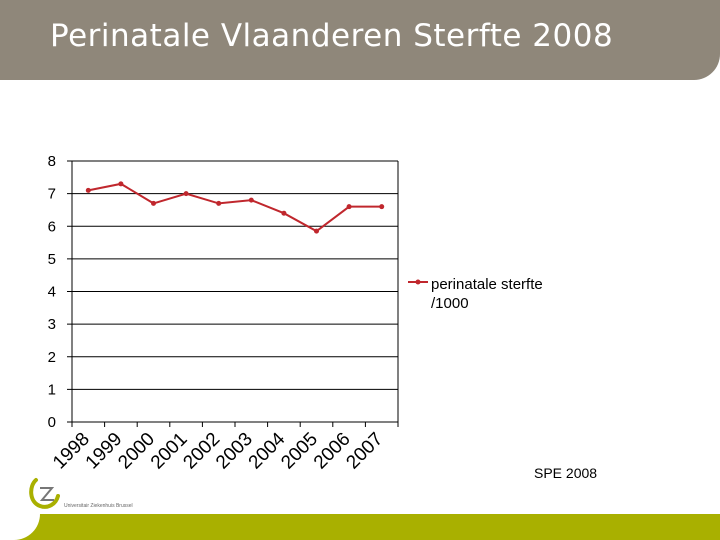 The image size is (720, 540). I want to click on x-tick-label-2005: 2005, so click(299, 451).